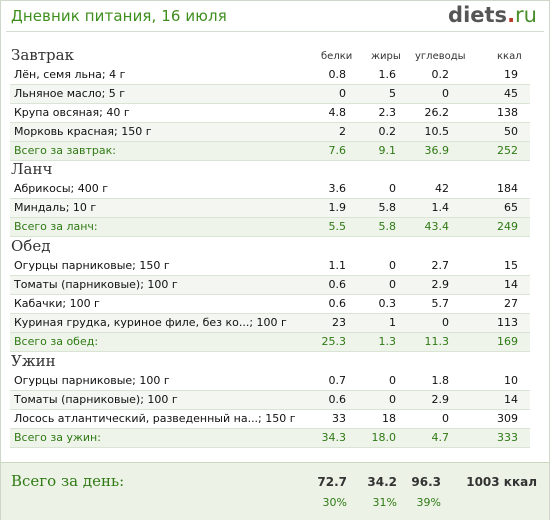 This screenshot has width=550, height=520. I want to click on carbs-total: 11.3, so click(437, 341).